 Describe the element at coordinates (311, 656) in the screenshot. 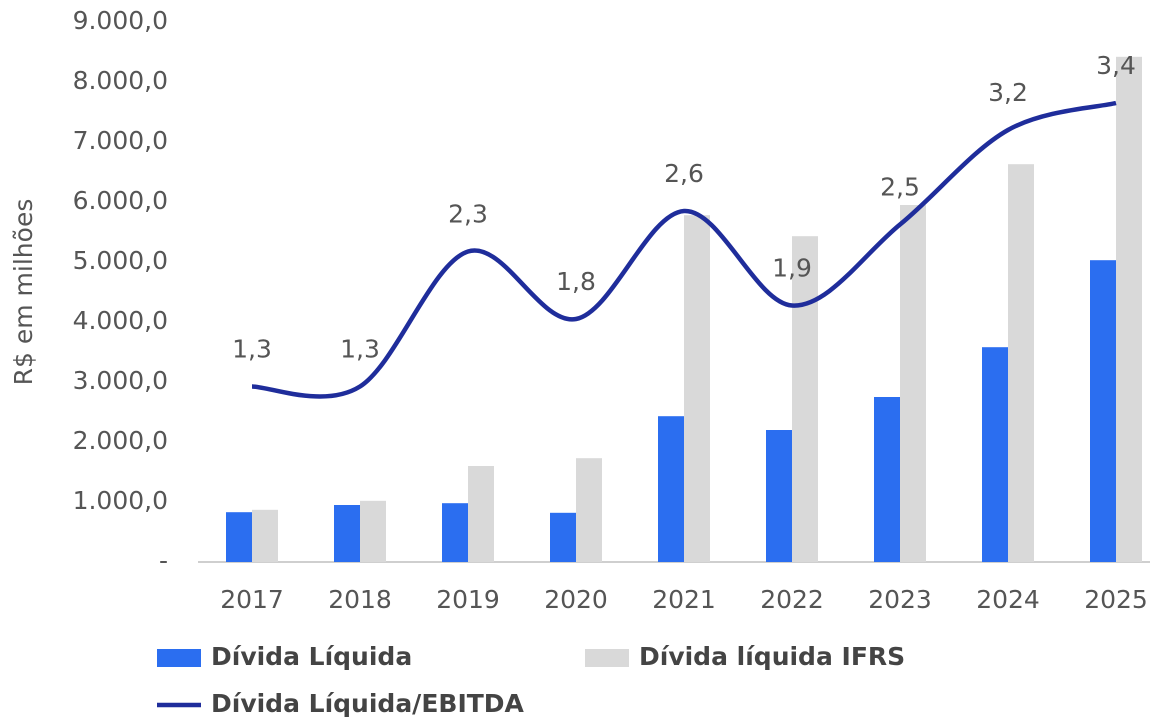

I see `legend-label: Dívida Líquida` at that location.